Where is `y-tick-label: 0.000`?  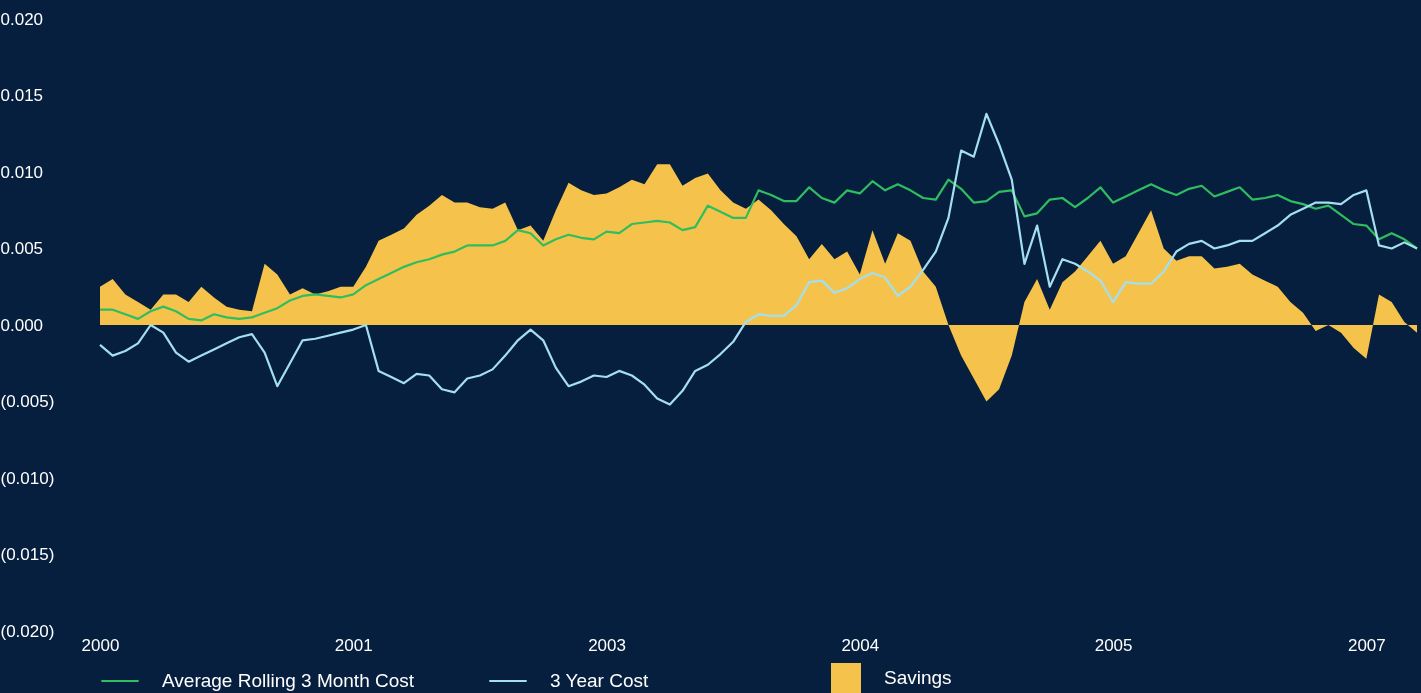
y-tick-label: 0.000 is located at coordinates (22, 325).